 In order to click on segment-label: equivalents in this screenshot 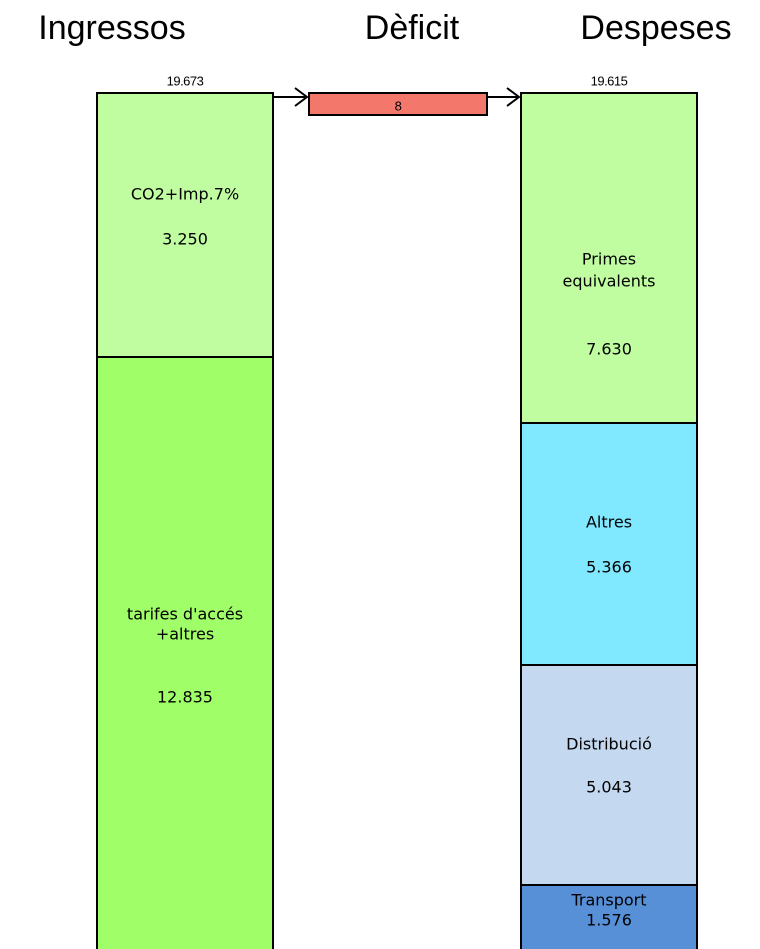, I will do `click(609, 281)`.